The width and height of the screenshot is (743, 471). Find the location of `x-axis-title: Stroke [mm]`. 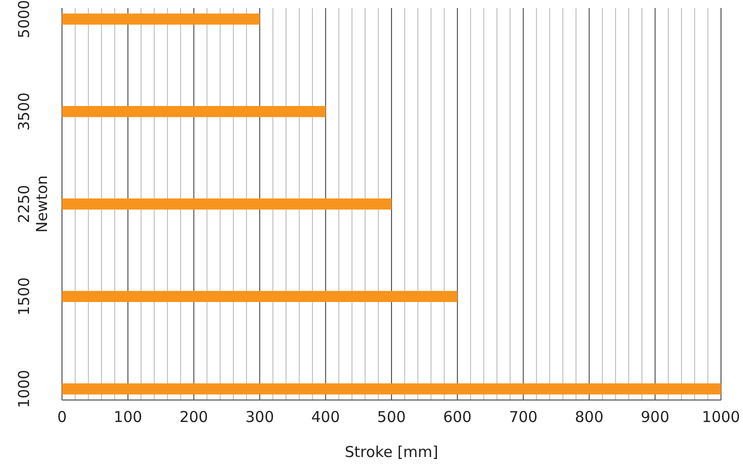

x-axis-title: Stroke [mm] is located at coordinates (391, 452).